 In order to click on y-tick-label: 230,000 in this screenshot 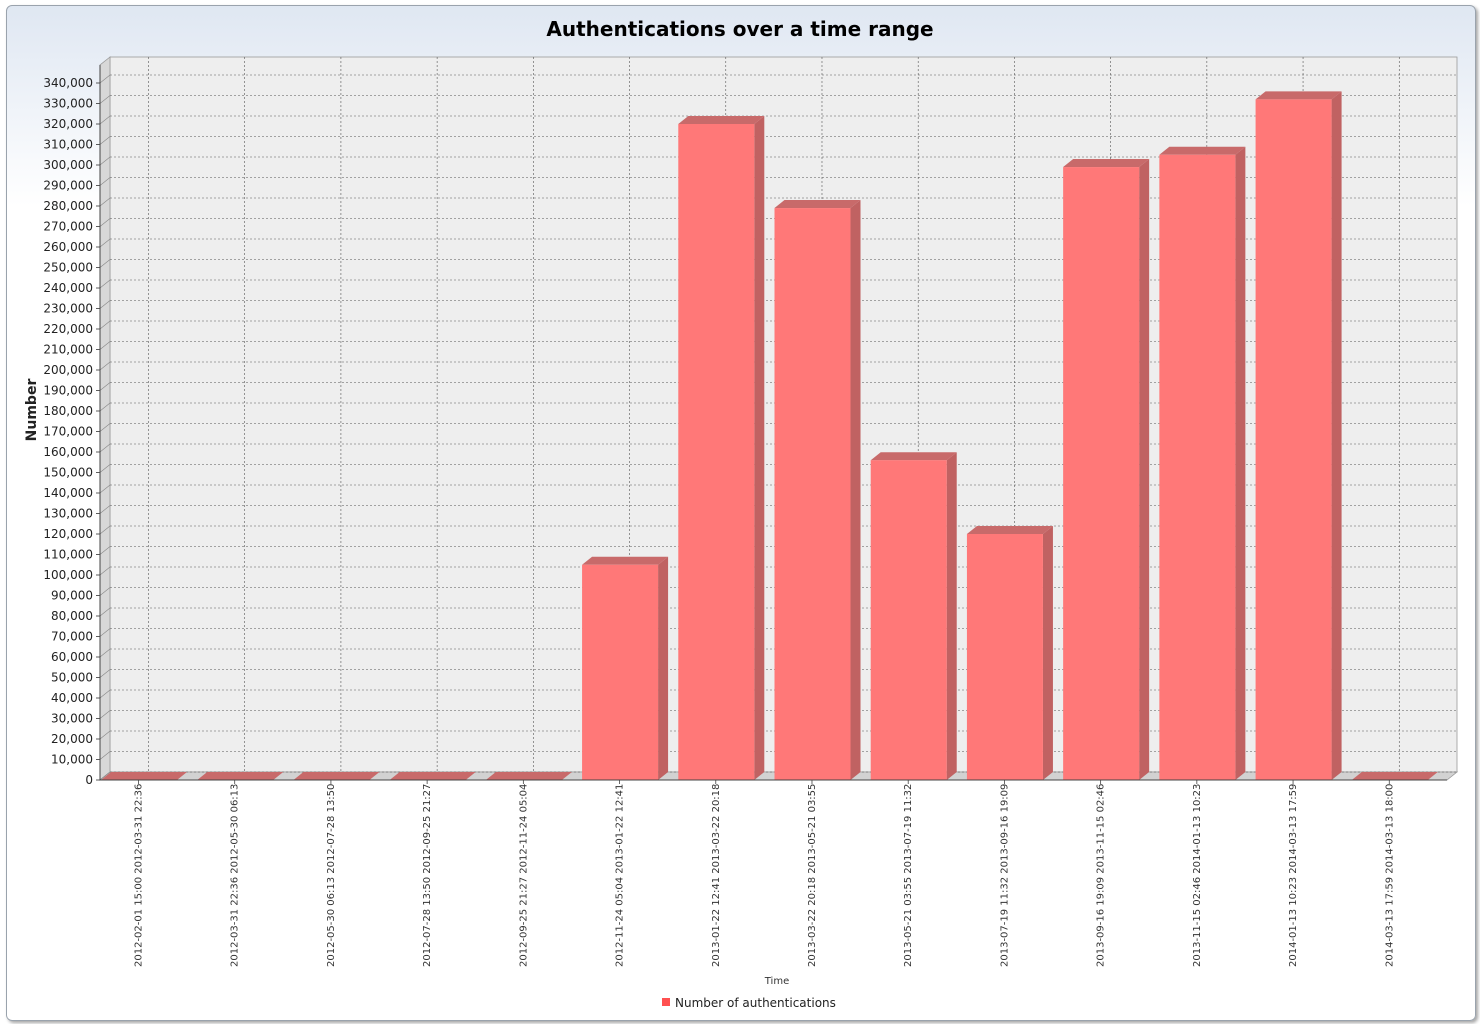, I will do `click(68, 309)`.